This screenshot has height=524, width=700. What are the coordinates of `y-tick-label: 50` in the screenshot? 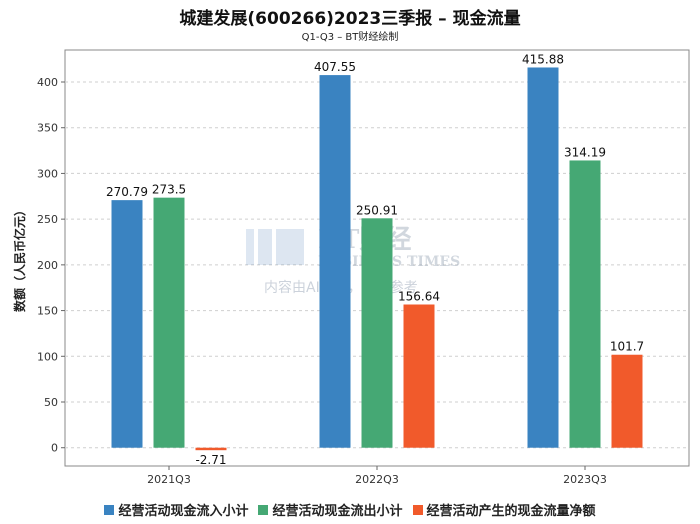 It's located at (51, 402).